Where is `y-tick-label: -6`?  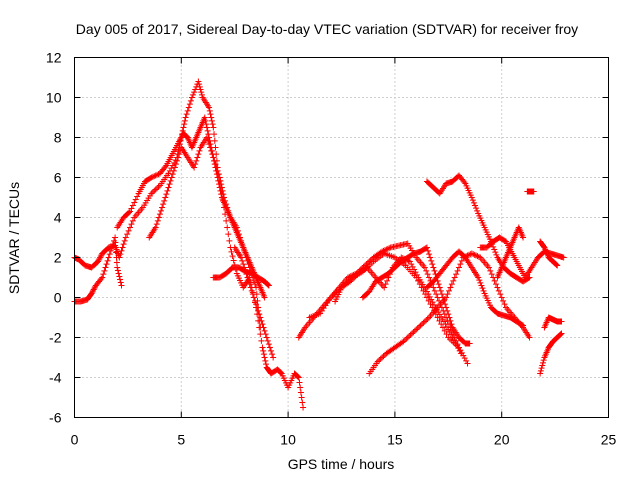
y-tick-label: -6 is located at coordinates (55, 418).